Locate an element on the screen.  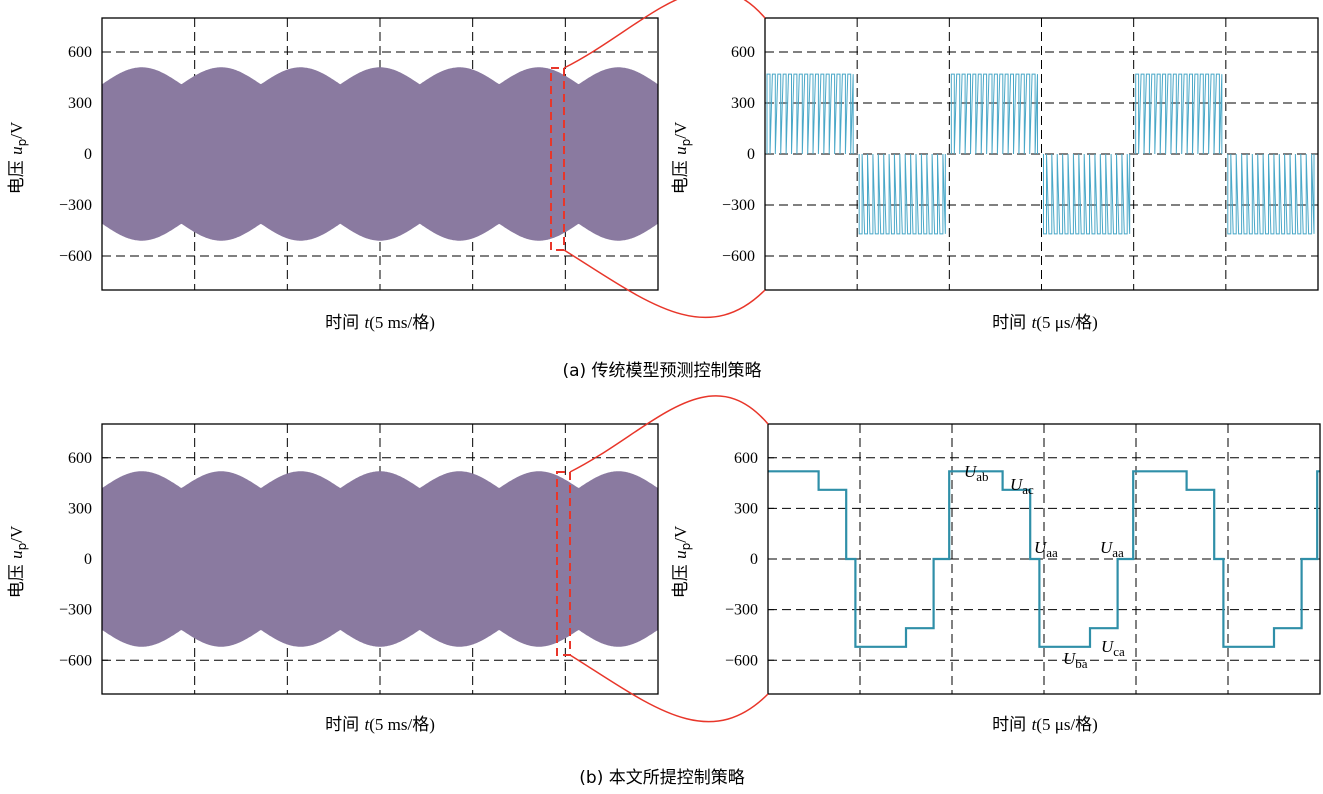
ylabel-a-right: 电压 up/V is located at coordinates (682, 157).